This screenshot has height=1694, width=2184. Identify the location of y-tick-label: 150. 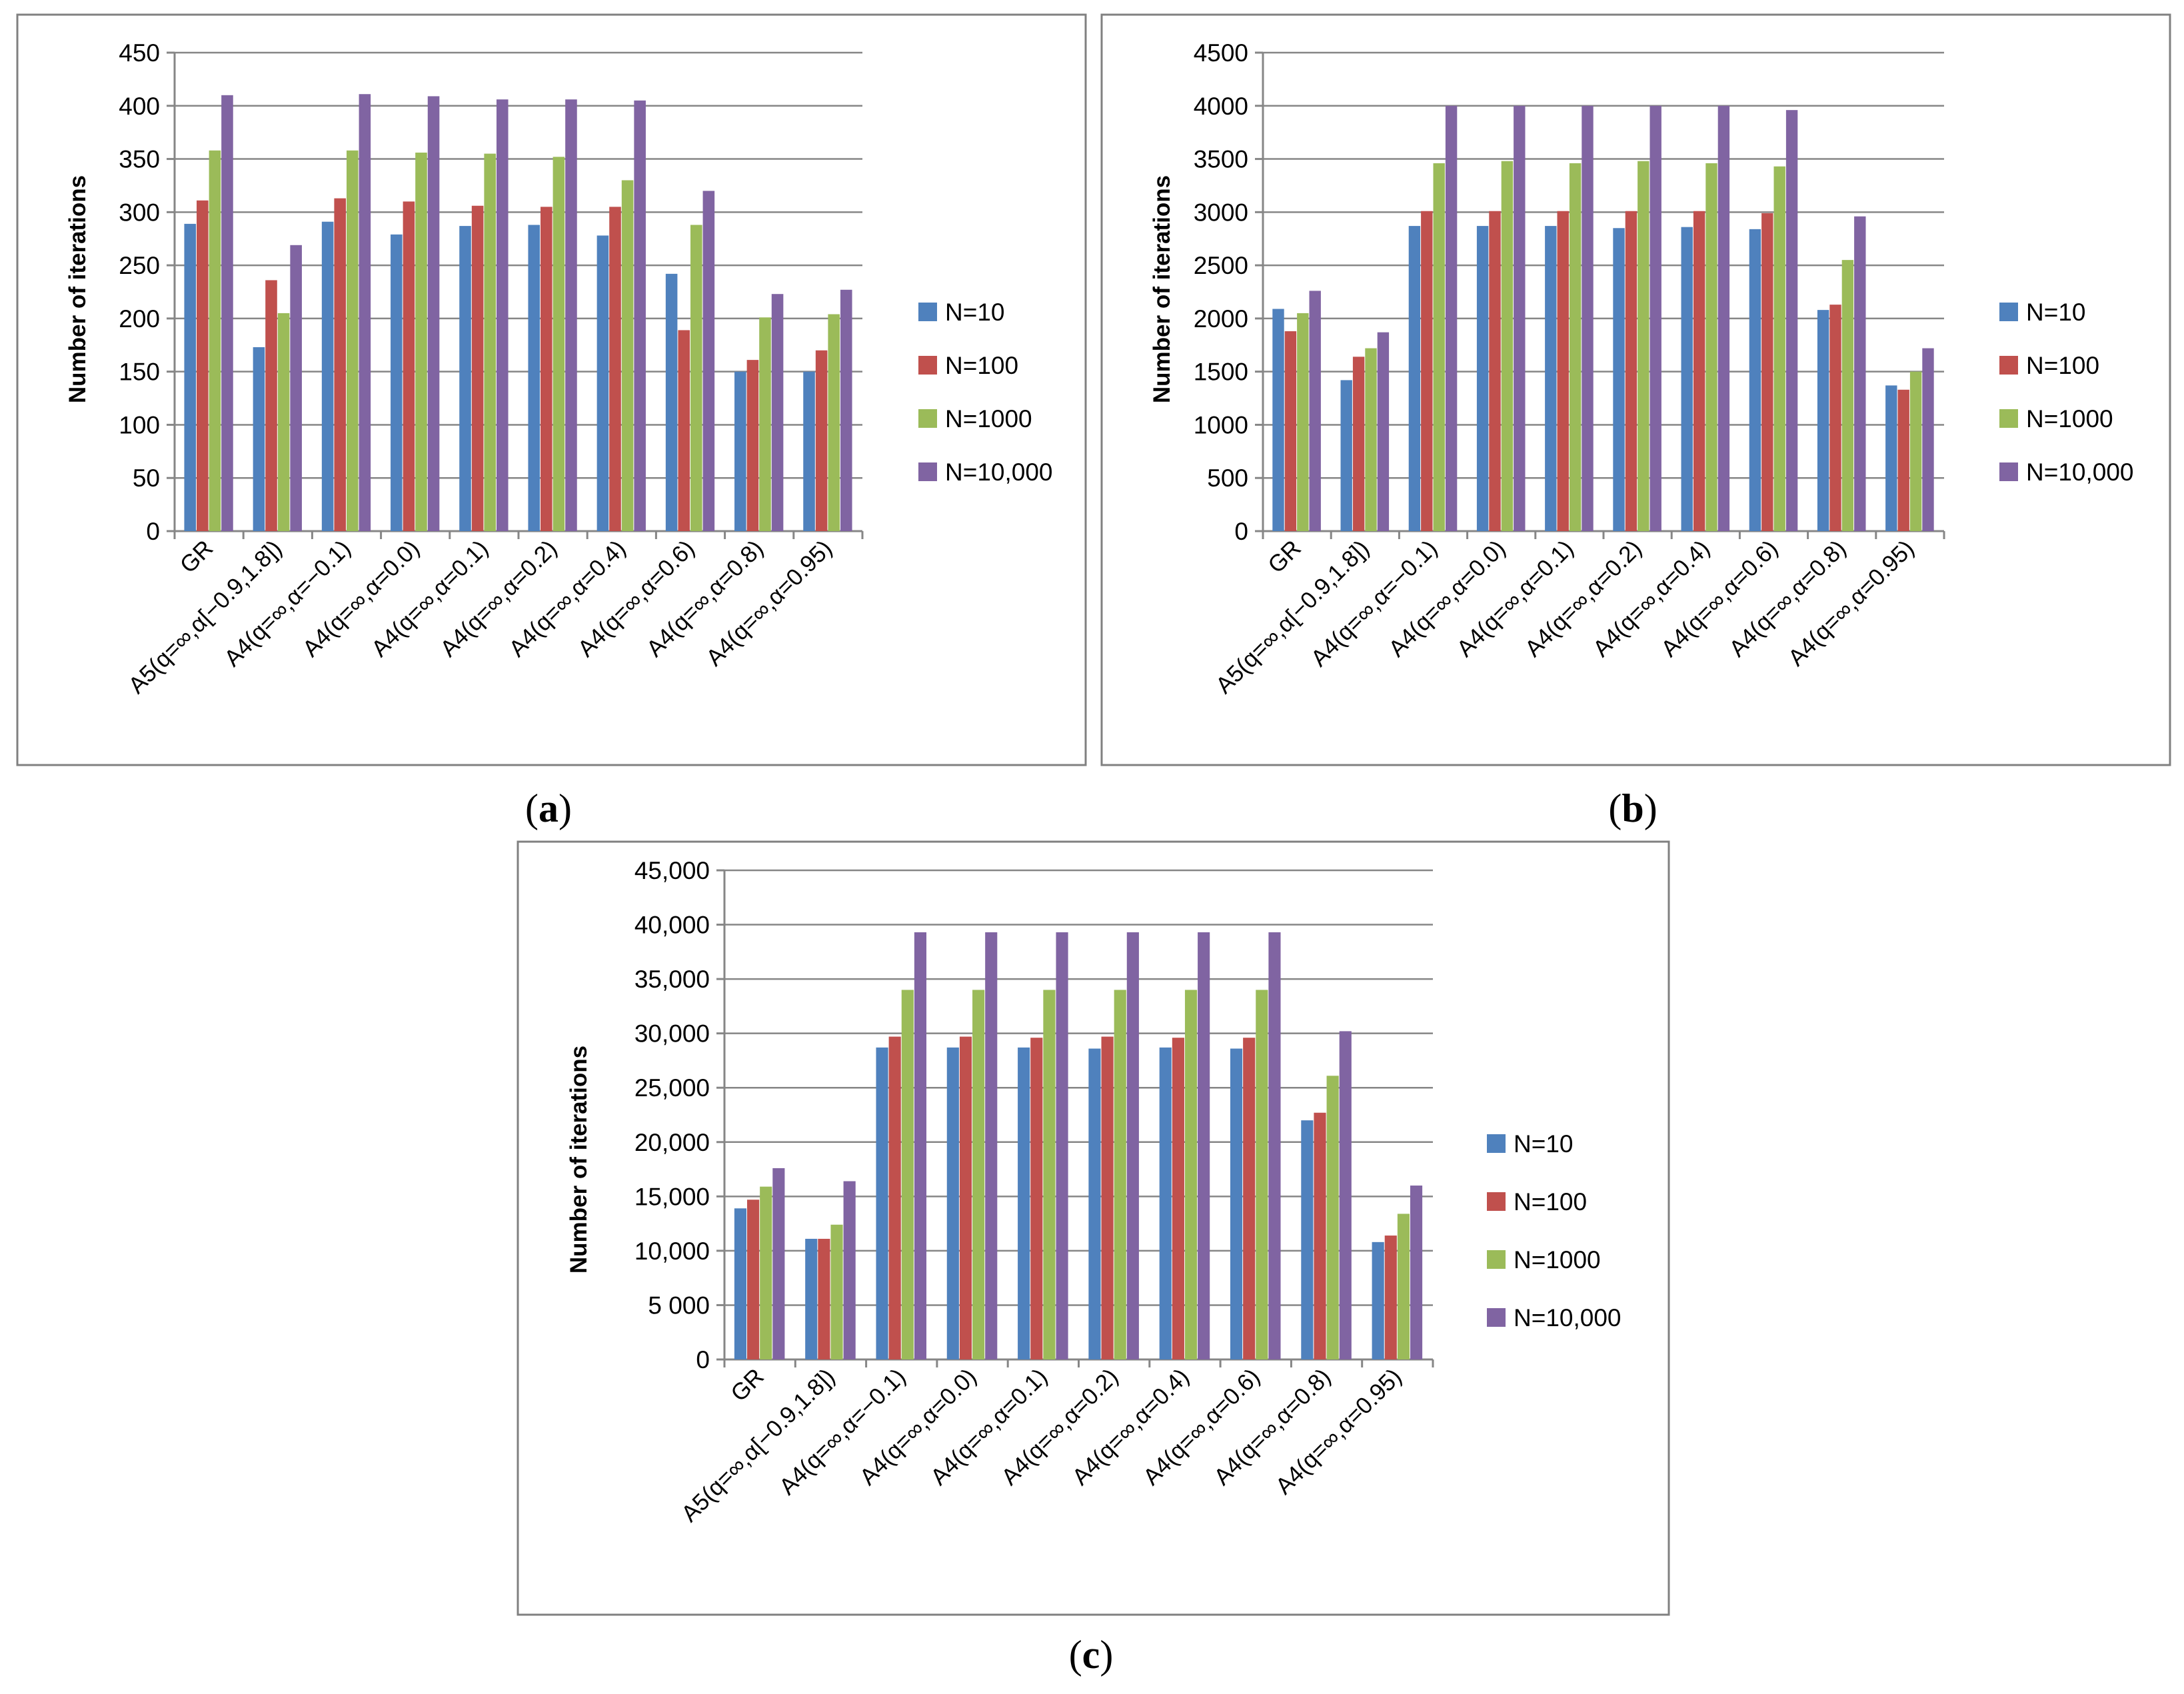
(139, 372).